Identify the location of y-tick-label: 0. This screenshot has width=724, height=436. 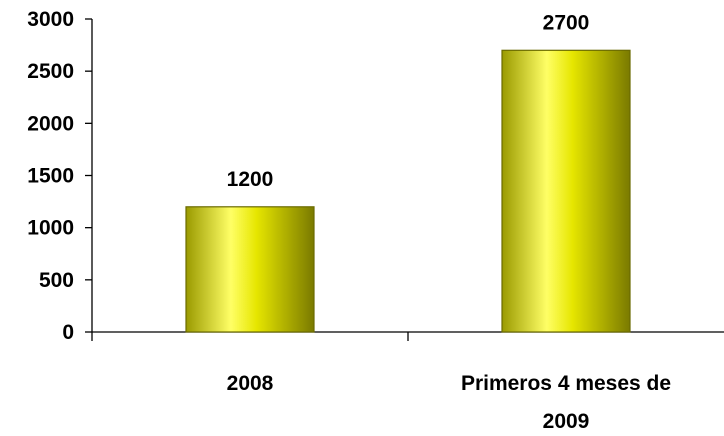
(68, 332).